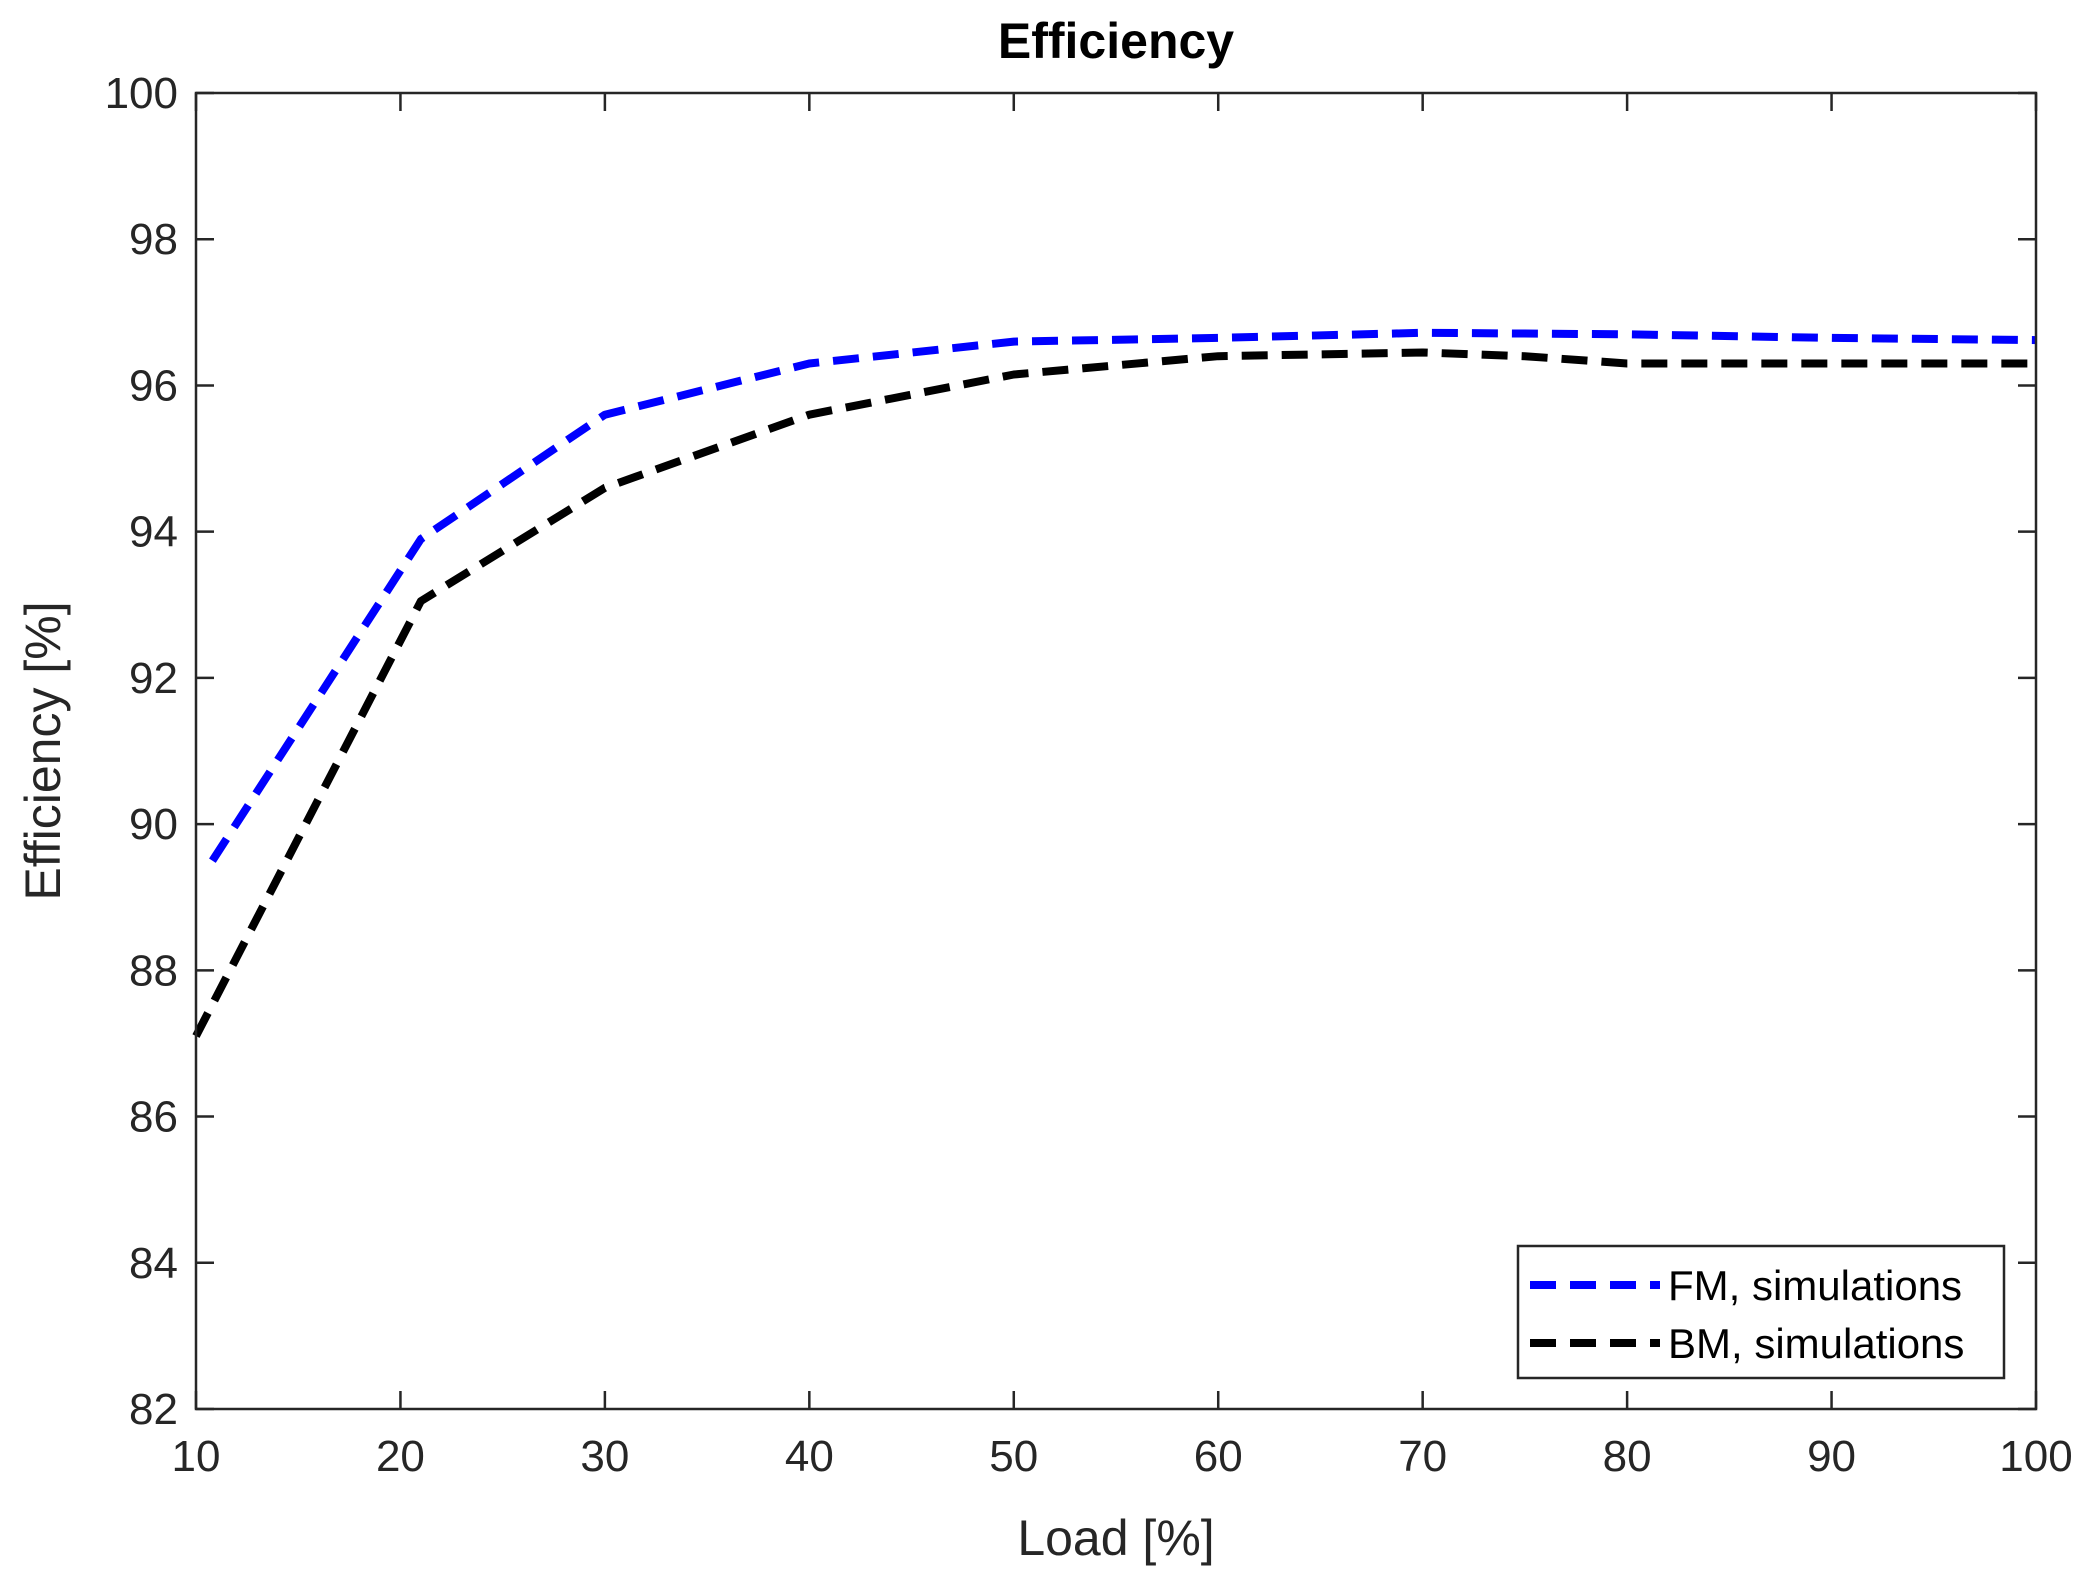 Image resolution: width=2088 pixels, height=1582 pixels. What do you see at coordinates (1627, 1456) in the screenshot?
I see `x-tick-label: 80` at bounding box center [1627, 1456].